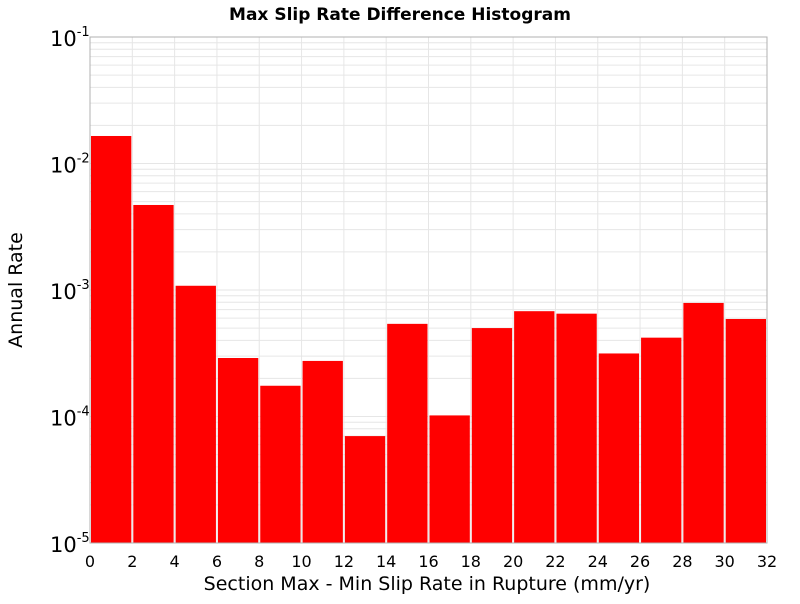 This screenshot has width=800, height=604. I want to click on x-tick-labels: 0 2 4 6 8 10 12 14 16 18 20 22 24 26 28 30 32, so click(431, 561).